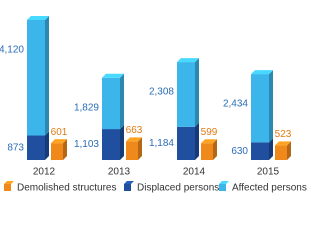 Image resolution: width=320 pixels, height=240 pixels. I want to click on legend-label: Displaced persons, so click(178, 188).